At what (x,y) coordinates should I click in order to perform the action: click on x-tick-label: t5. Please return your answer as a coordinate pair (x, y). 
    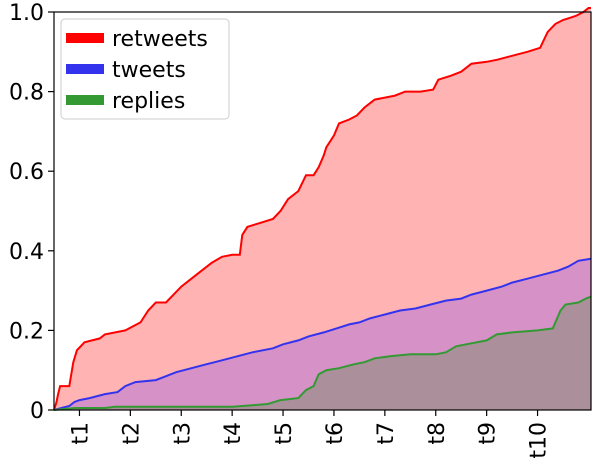
    Looking at the image, I should click on (284, 433).